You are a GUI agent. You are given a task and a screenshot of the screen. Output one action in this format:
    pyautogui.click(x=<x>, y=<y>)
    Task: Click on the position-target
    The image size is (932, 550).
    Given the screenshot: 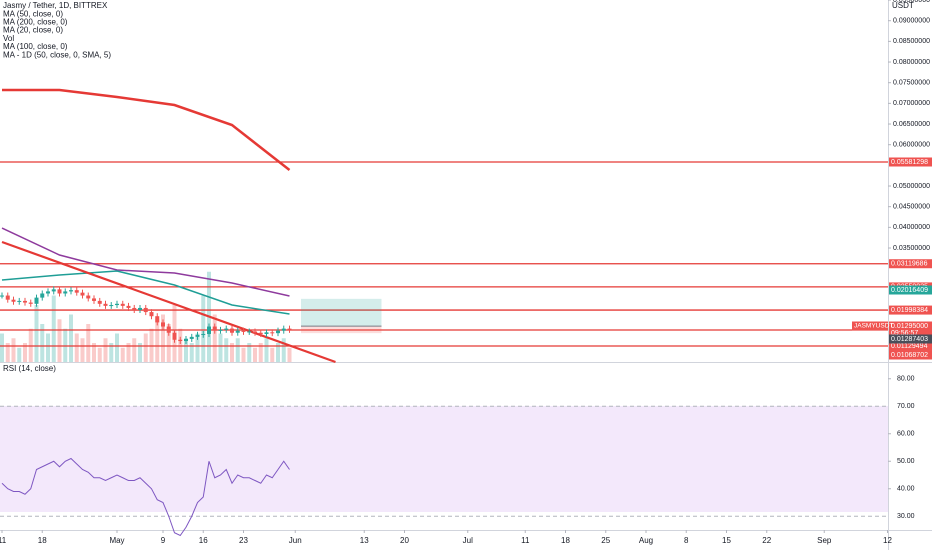 What is the action you would take?
    pyautogui.click(x=341, y=312)
    